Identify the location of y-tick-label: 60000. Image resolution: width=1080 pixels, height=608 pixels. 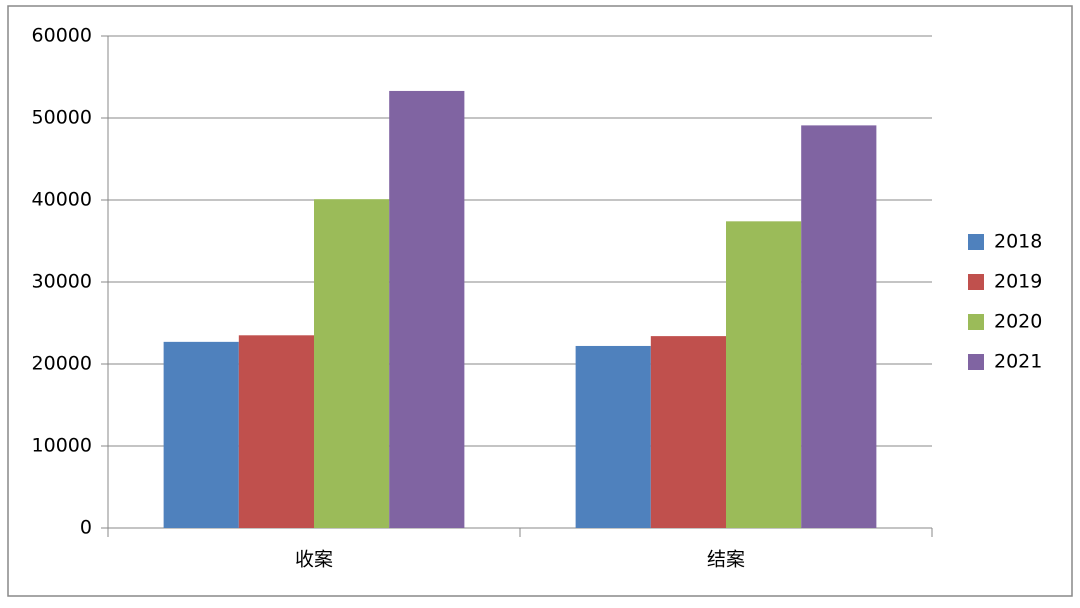
(62, 36).